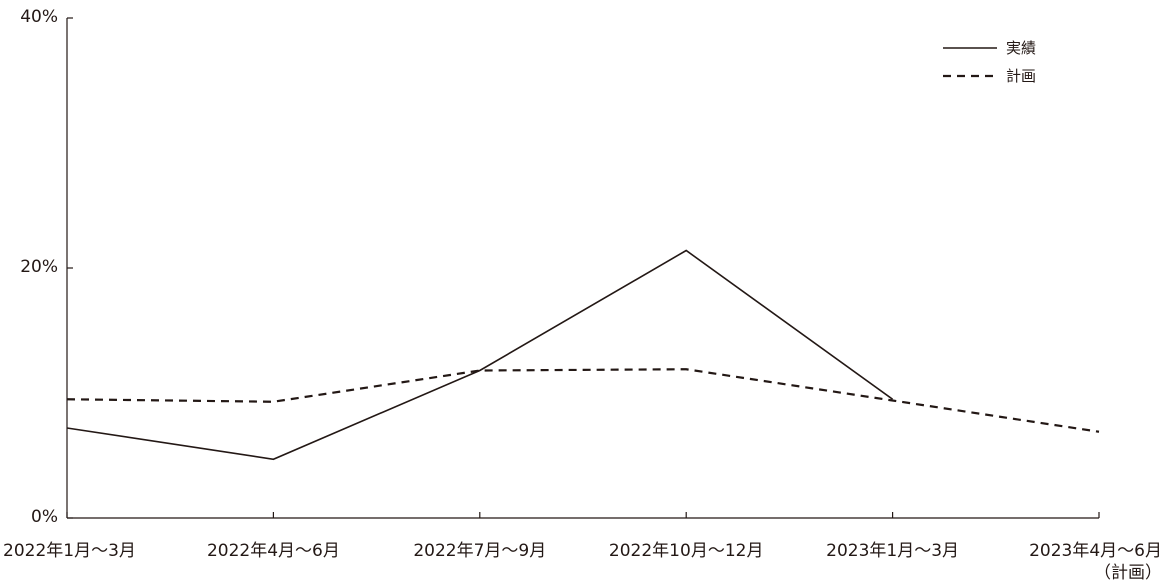 This screenshot has width=1164, height=583. What do you see at coordinates (39, 17) in the screenshot?
I see `y-tick-label: 40%` at bounding box center [39, 17].